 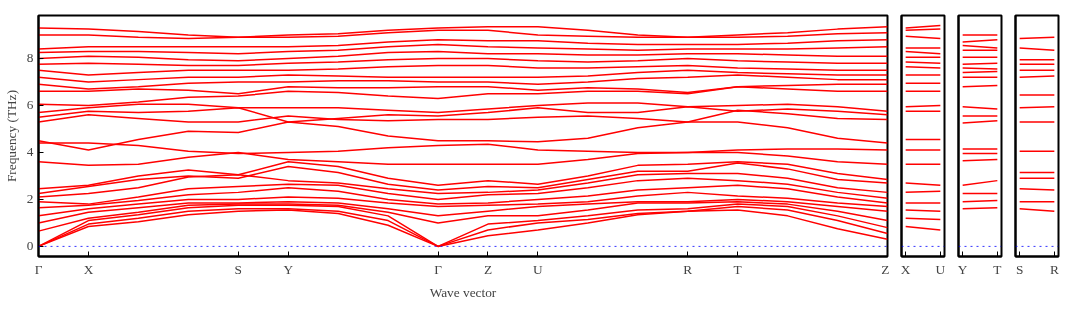 What do you see at coordinates (11, 136) in the screenshot?
I see `y-axis-title: Frequency (THz)` at bounding box center [11, 136].